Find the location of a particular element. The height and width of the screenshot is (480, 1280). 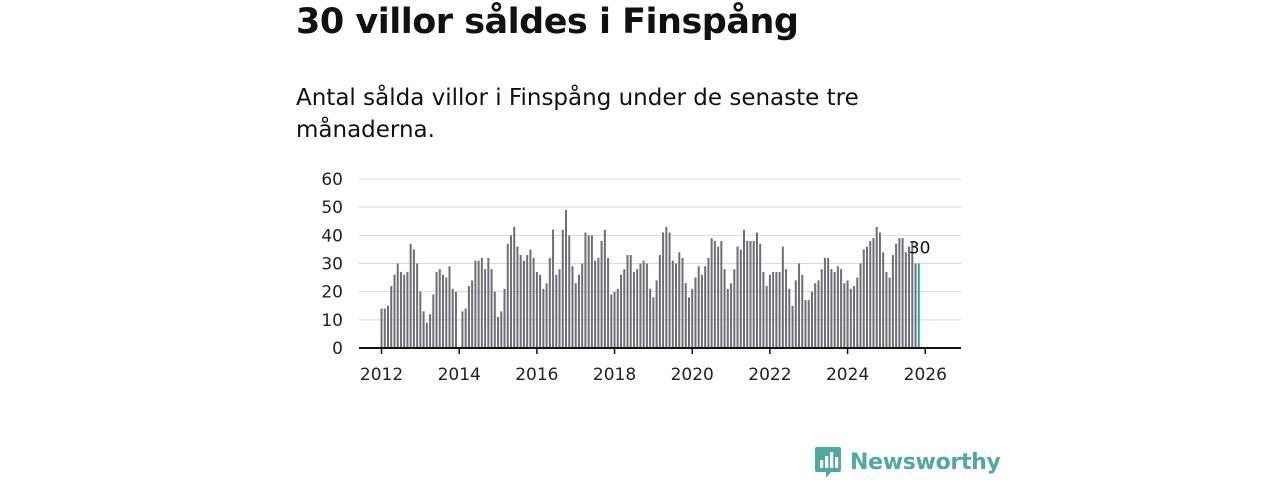

bar-series is located at coordinates (650, 278).